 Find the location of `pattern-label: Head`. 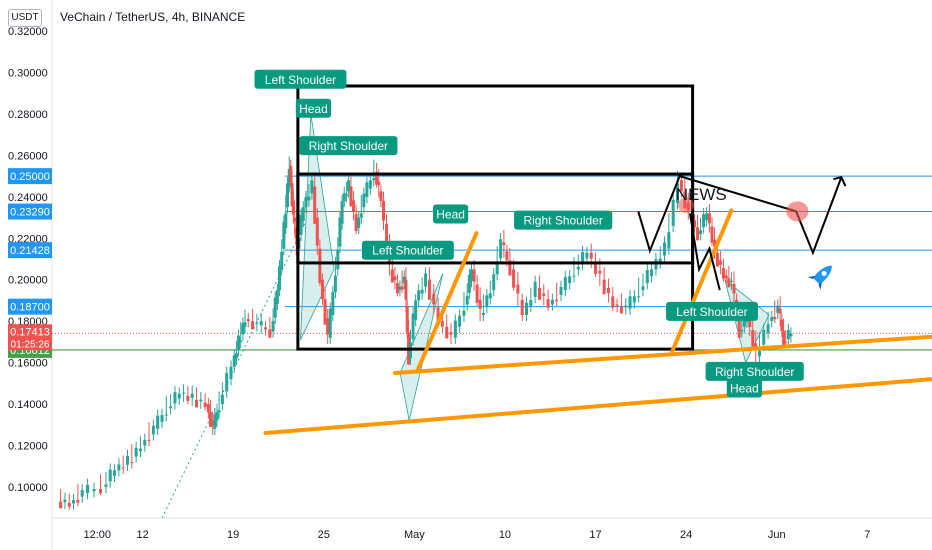

pattern-label: Head is located at coordinates (744, 389).